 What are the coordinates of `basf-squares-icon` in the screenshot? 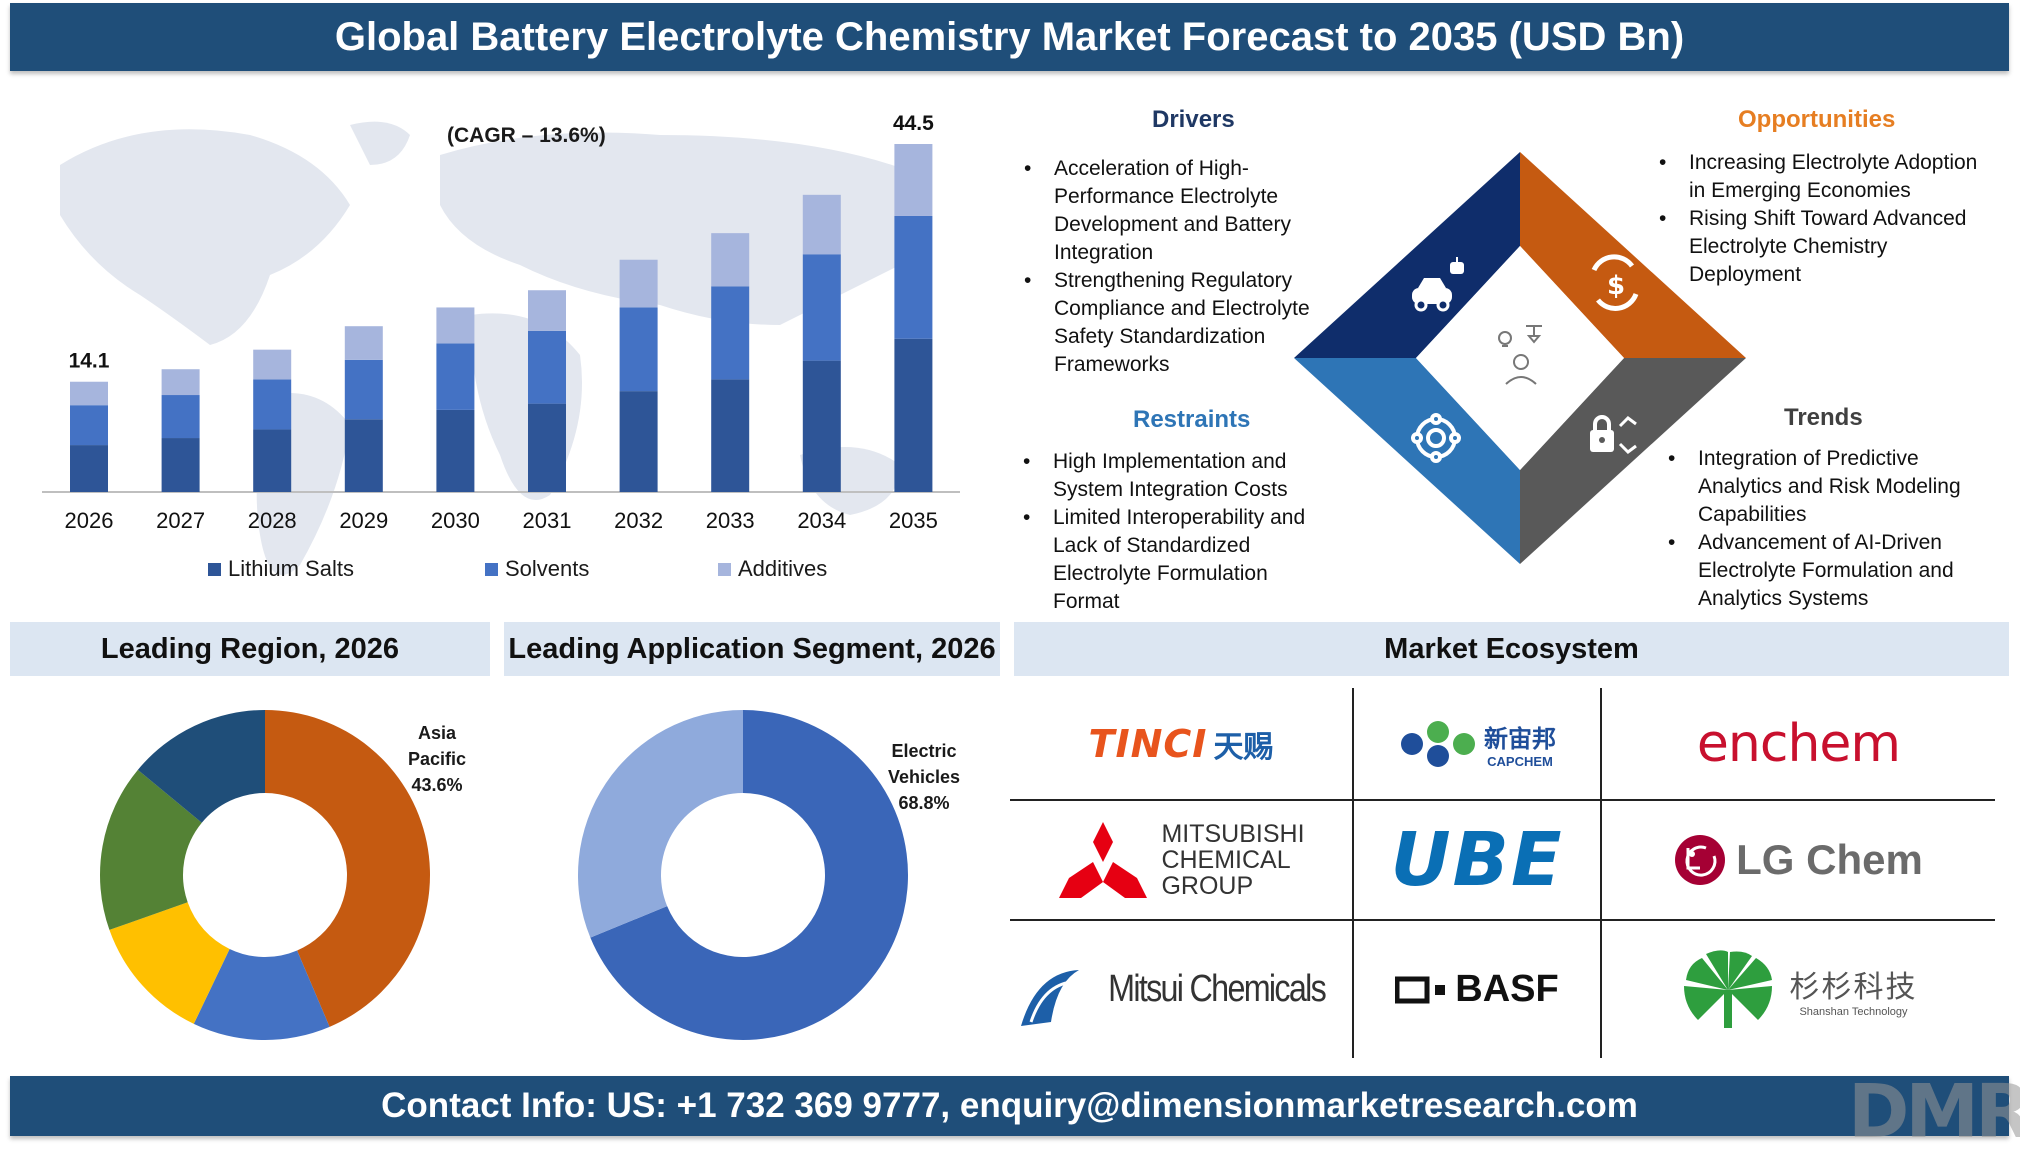 It's located at (1420, 989).